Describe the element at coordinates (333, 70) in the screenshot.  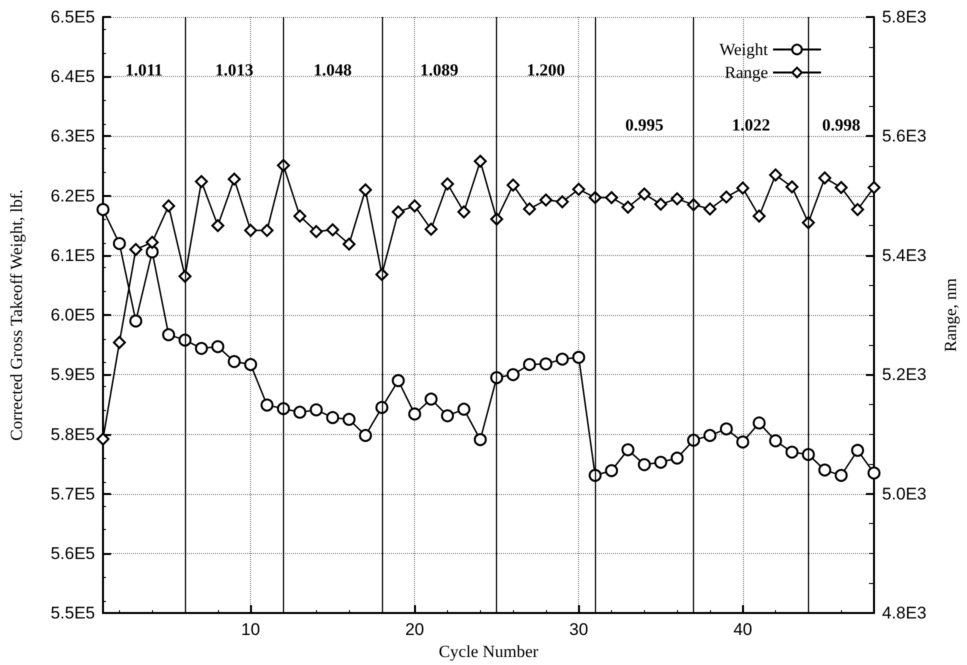
I see `annotation: 1.048` at that location.